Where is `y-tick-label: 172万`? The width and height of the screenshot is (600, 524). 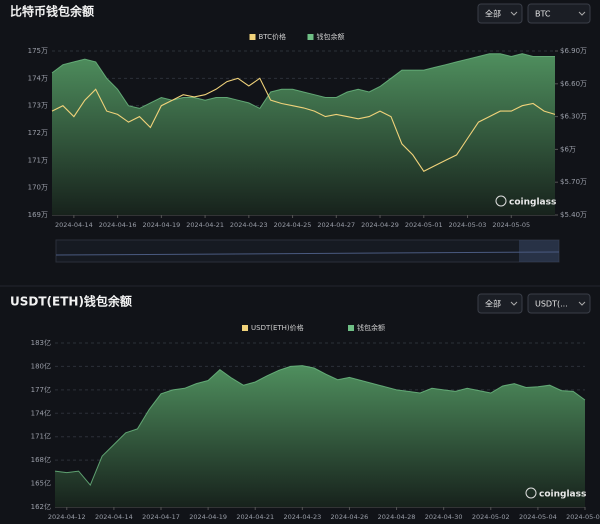 y-tick-label: 172万 is located at coordinates (38, 133).